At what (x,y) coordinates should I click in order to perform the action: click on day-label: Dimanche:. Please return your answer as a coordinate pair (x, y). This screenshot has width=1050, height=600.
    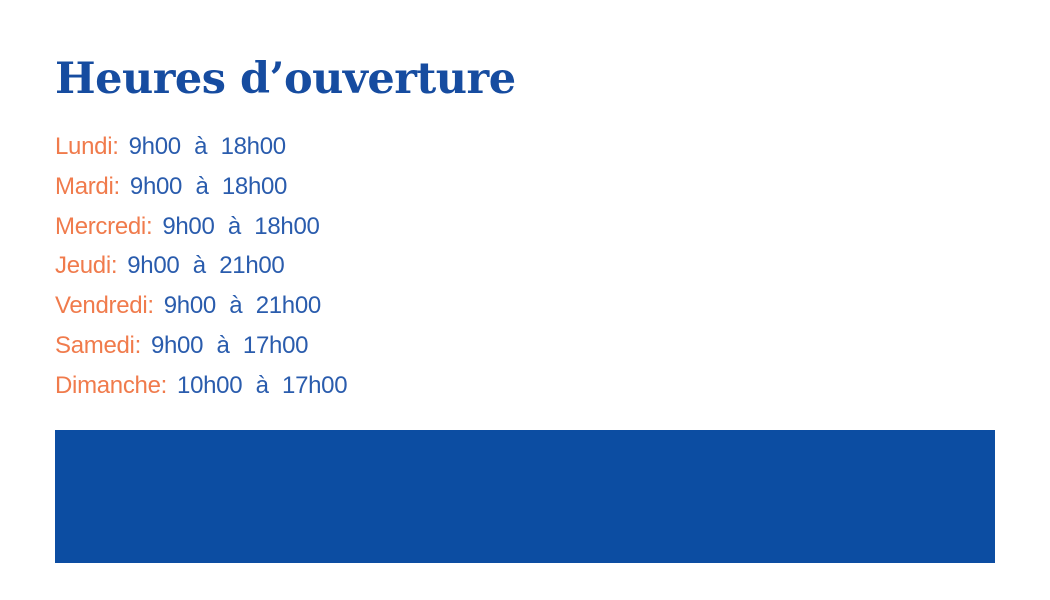
    Looking at the image, I should click on (111, 385).